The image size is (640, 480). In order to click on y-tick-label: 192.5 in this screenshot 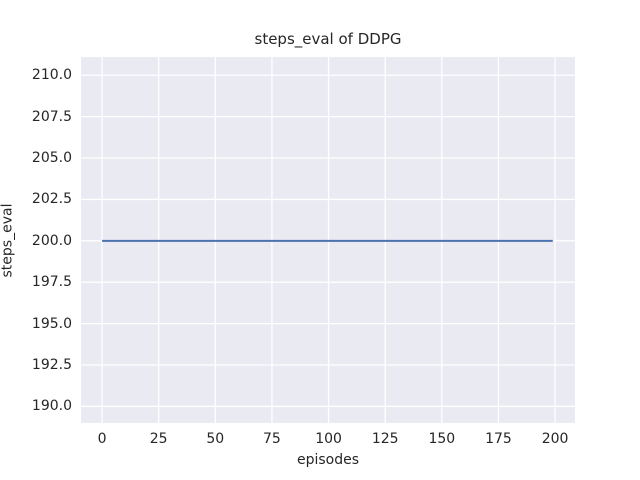, I will do `click(51, 365)`.